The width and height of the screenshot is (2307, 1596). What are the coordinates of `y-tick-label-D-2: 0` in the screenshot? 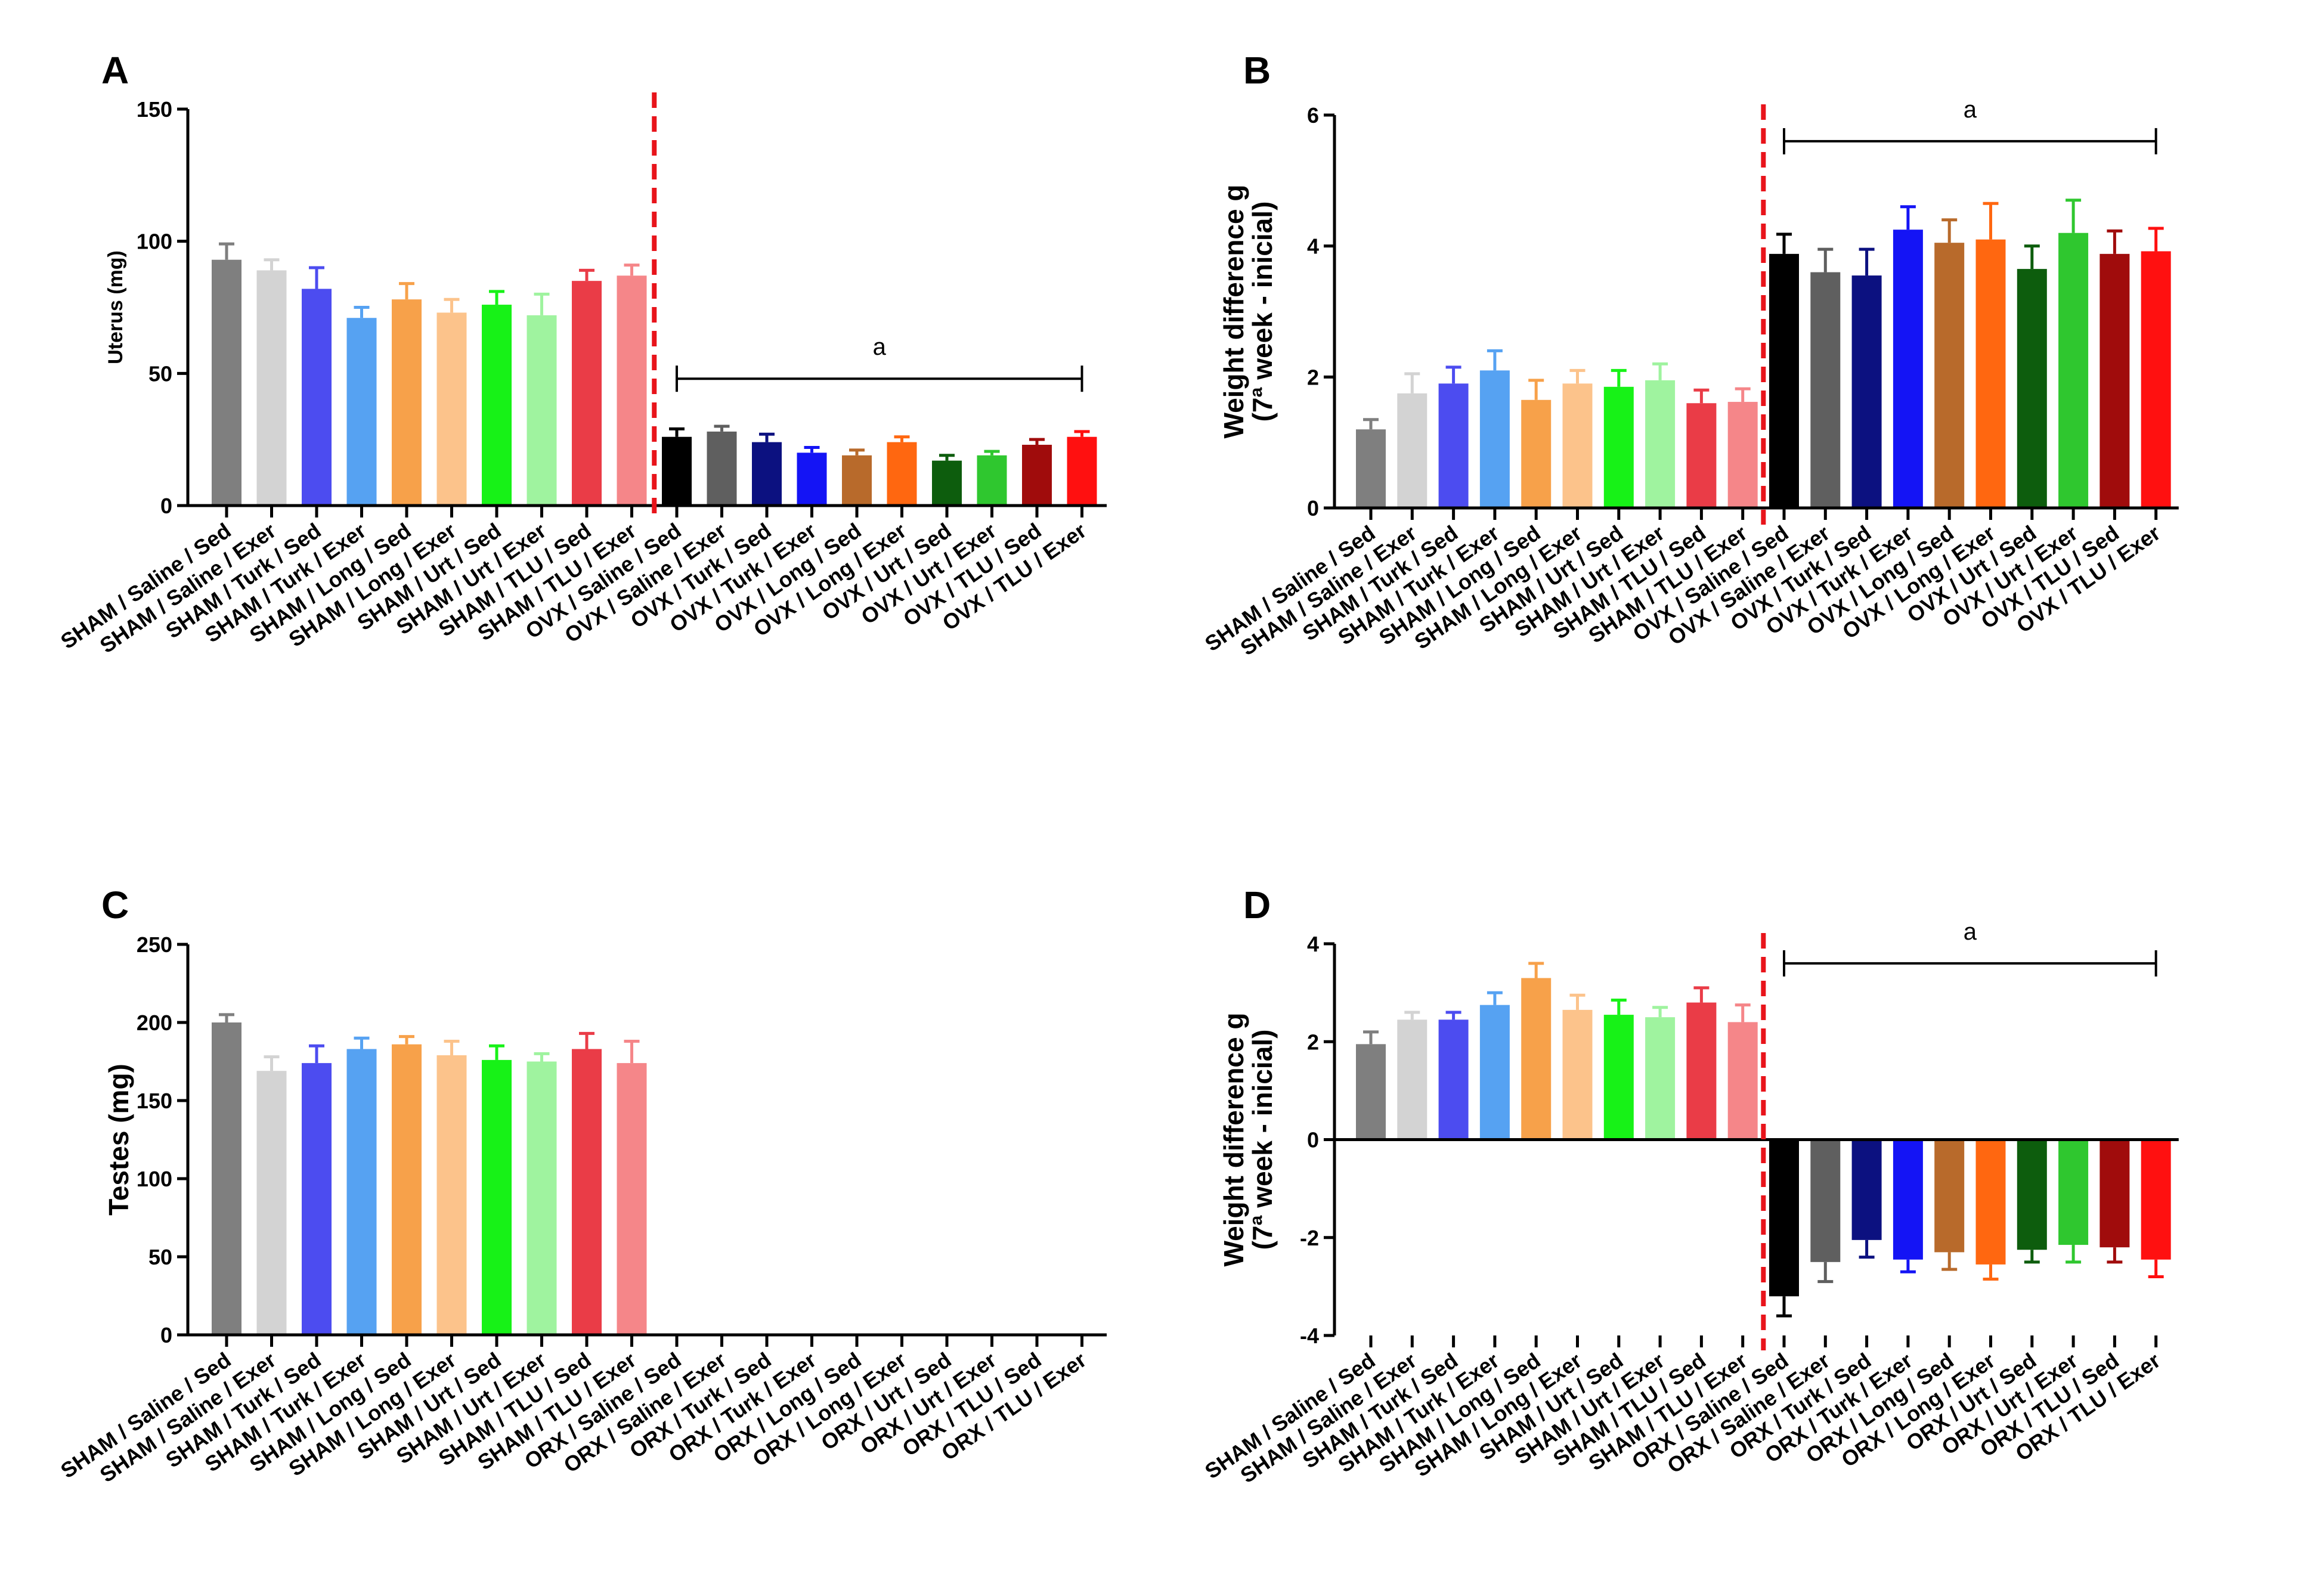 It's located at (1313, 1140).